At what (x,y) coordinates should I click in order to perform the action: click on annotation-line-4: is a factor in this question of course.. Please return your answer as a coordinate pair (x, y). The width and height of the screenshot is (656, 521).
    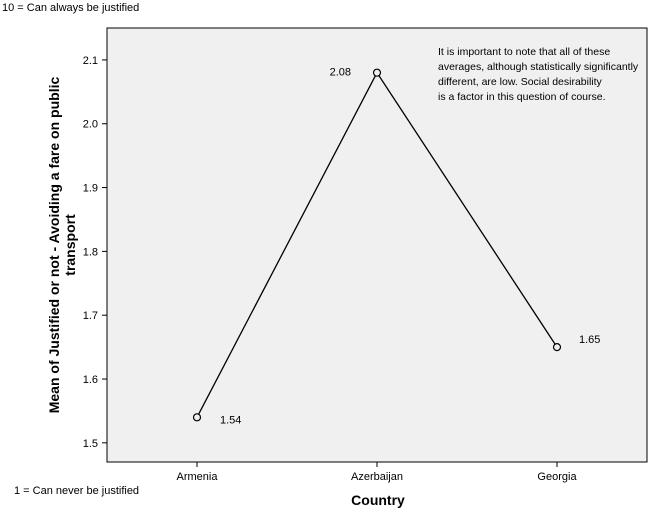
    Looking at the image, I should click on (522, 97).